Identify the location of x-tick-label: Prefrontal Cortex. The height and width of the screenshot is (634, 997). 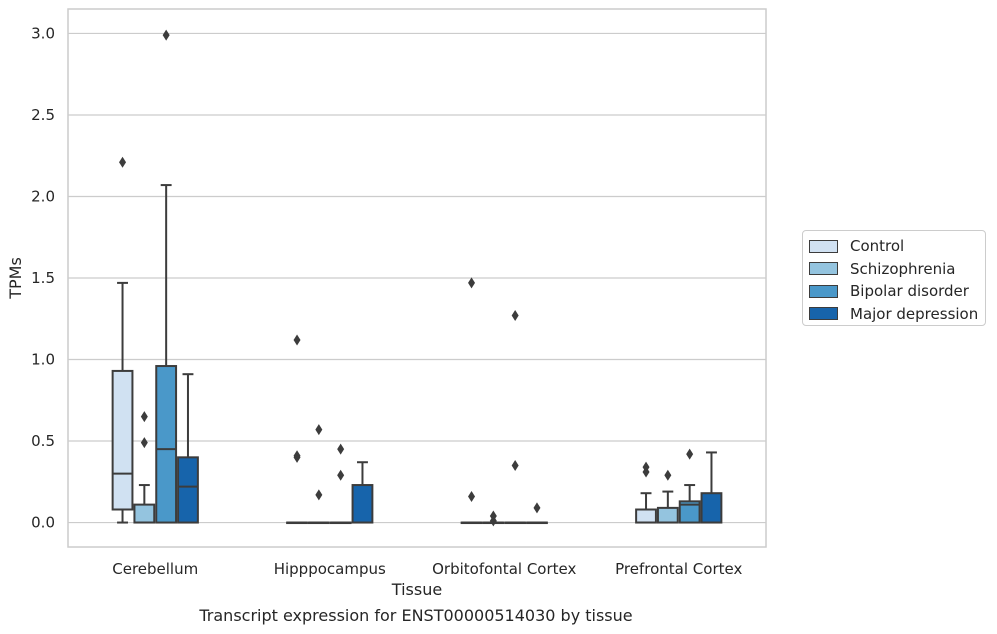
(678, 569).